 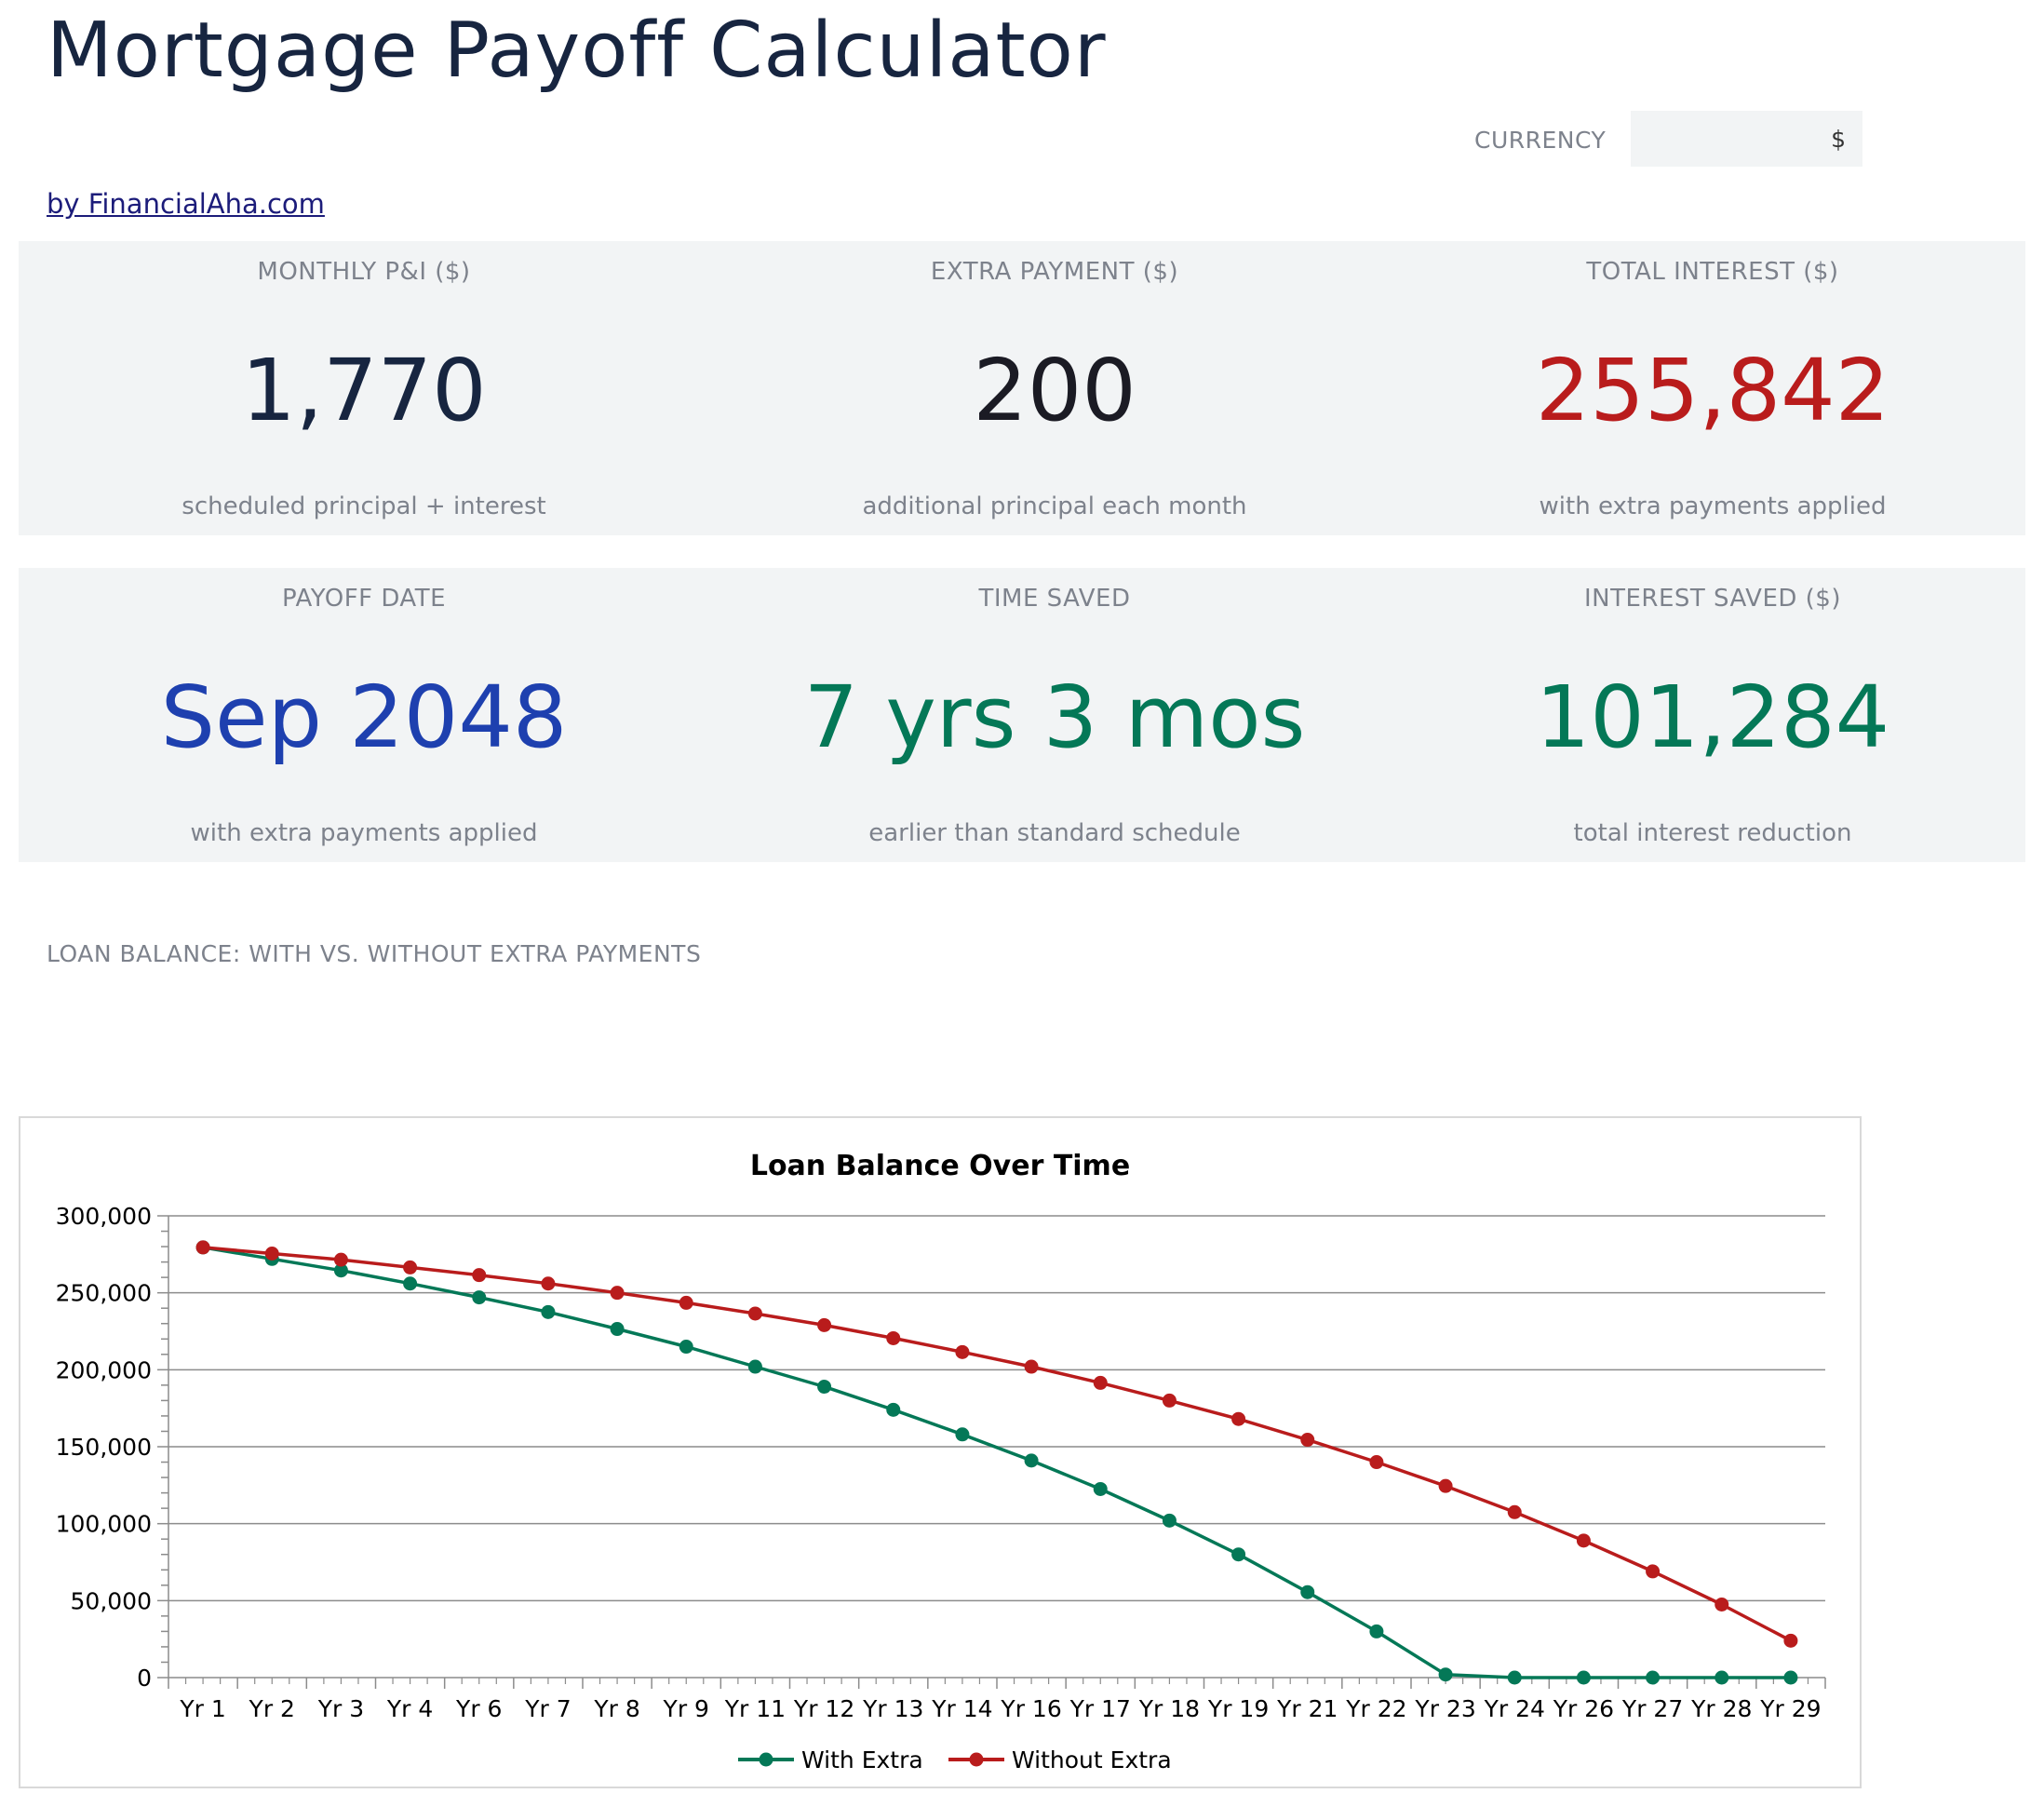 What do you see at coordinates (1583, 1709) in the screenshot?
I see `x-tick-label: Yr 26` at bounding box center [1583, 1709].